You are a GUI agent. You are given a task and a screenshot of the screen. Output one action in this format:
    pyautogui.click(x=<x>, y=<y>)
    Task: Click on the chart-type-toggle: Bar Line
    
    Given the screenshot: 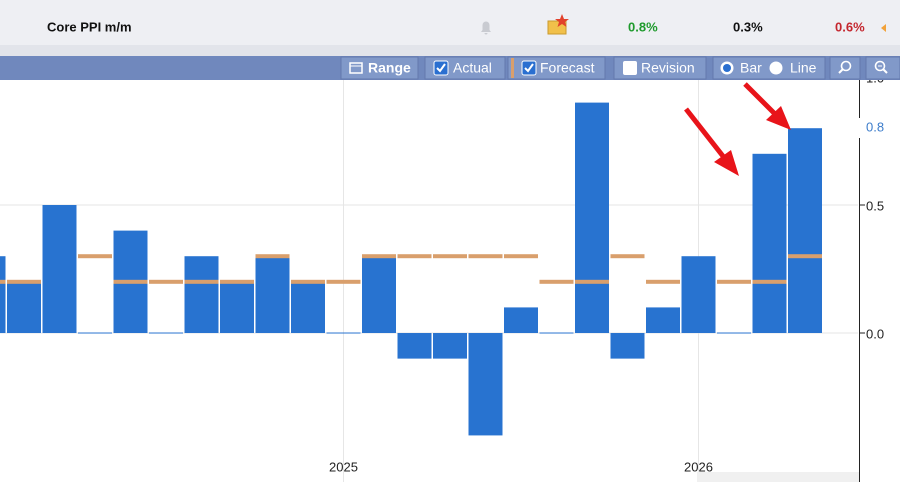 What is the action you would take?
    pyautogui.click(x=769, y=68)
    